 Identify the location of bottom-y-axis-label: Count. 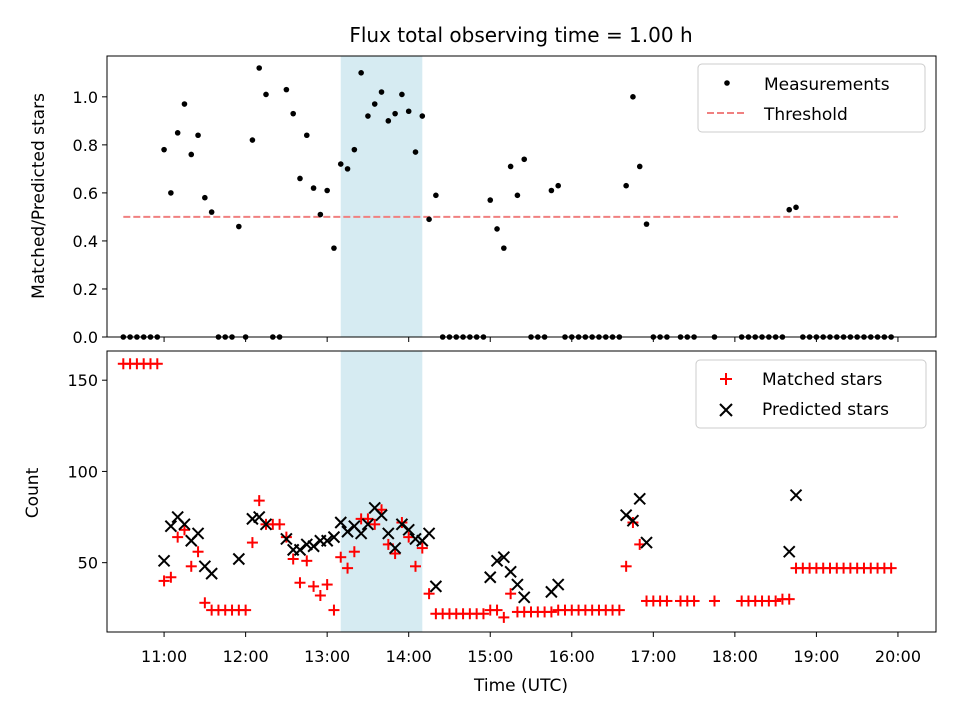
(33, 492).